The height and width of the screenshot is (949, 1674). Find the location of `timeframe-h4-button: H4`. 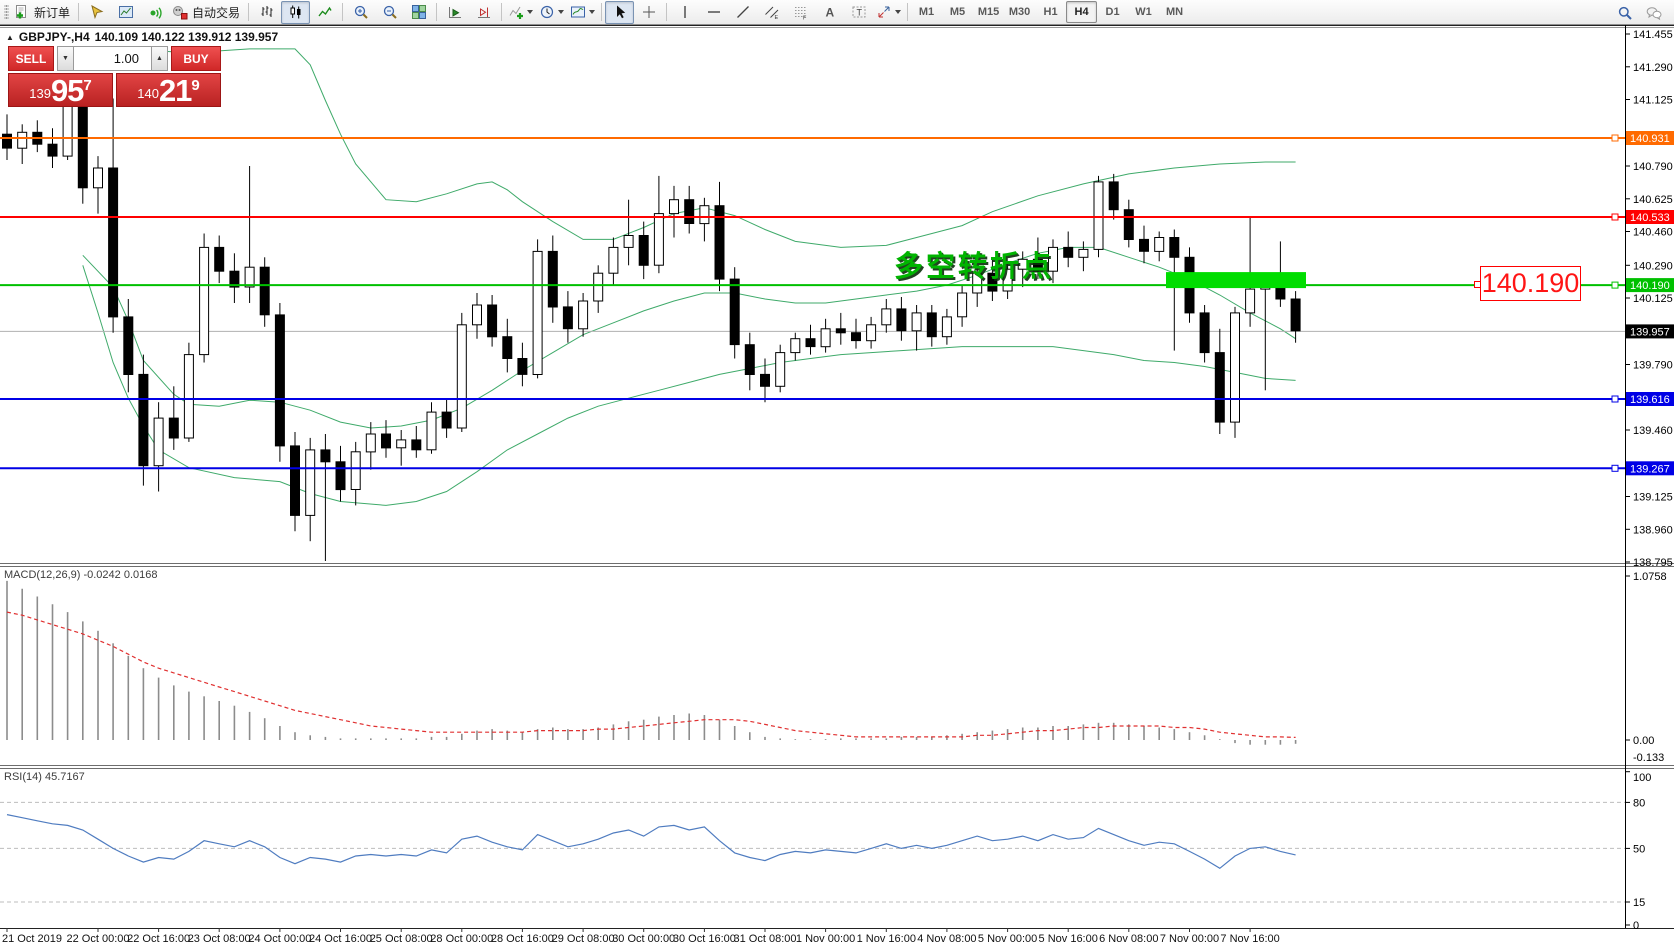

timeframe-h4-button: H4 is located at coordinates (1082, 12).